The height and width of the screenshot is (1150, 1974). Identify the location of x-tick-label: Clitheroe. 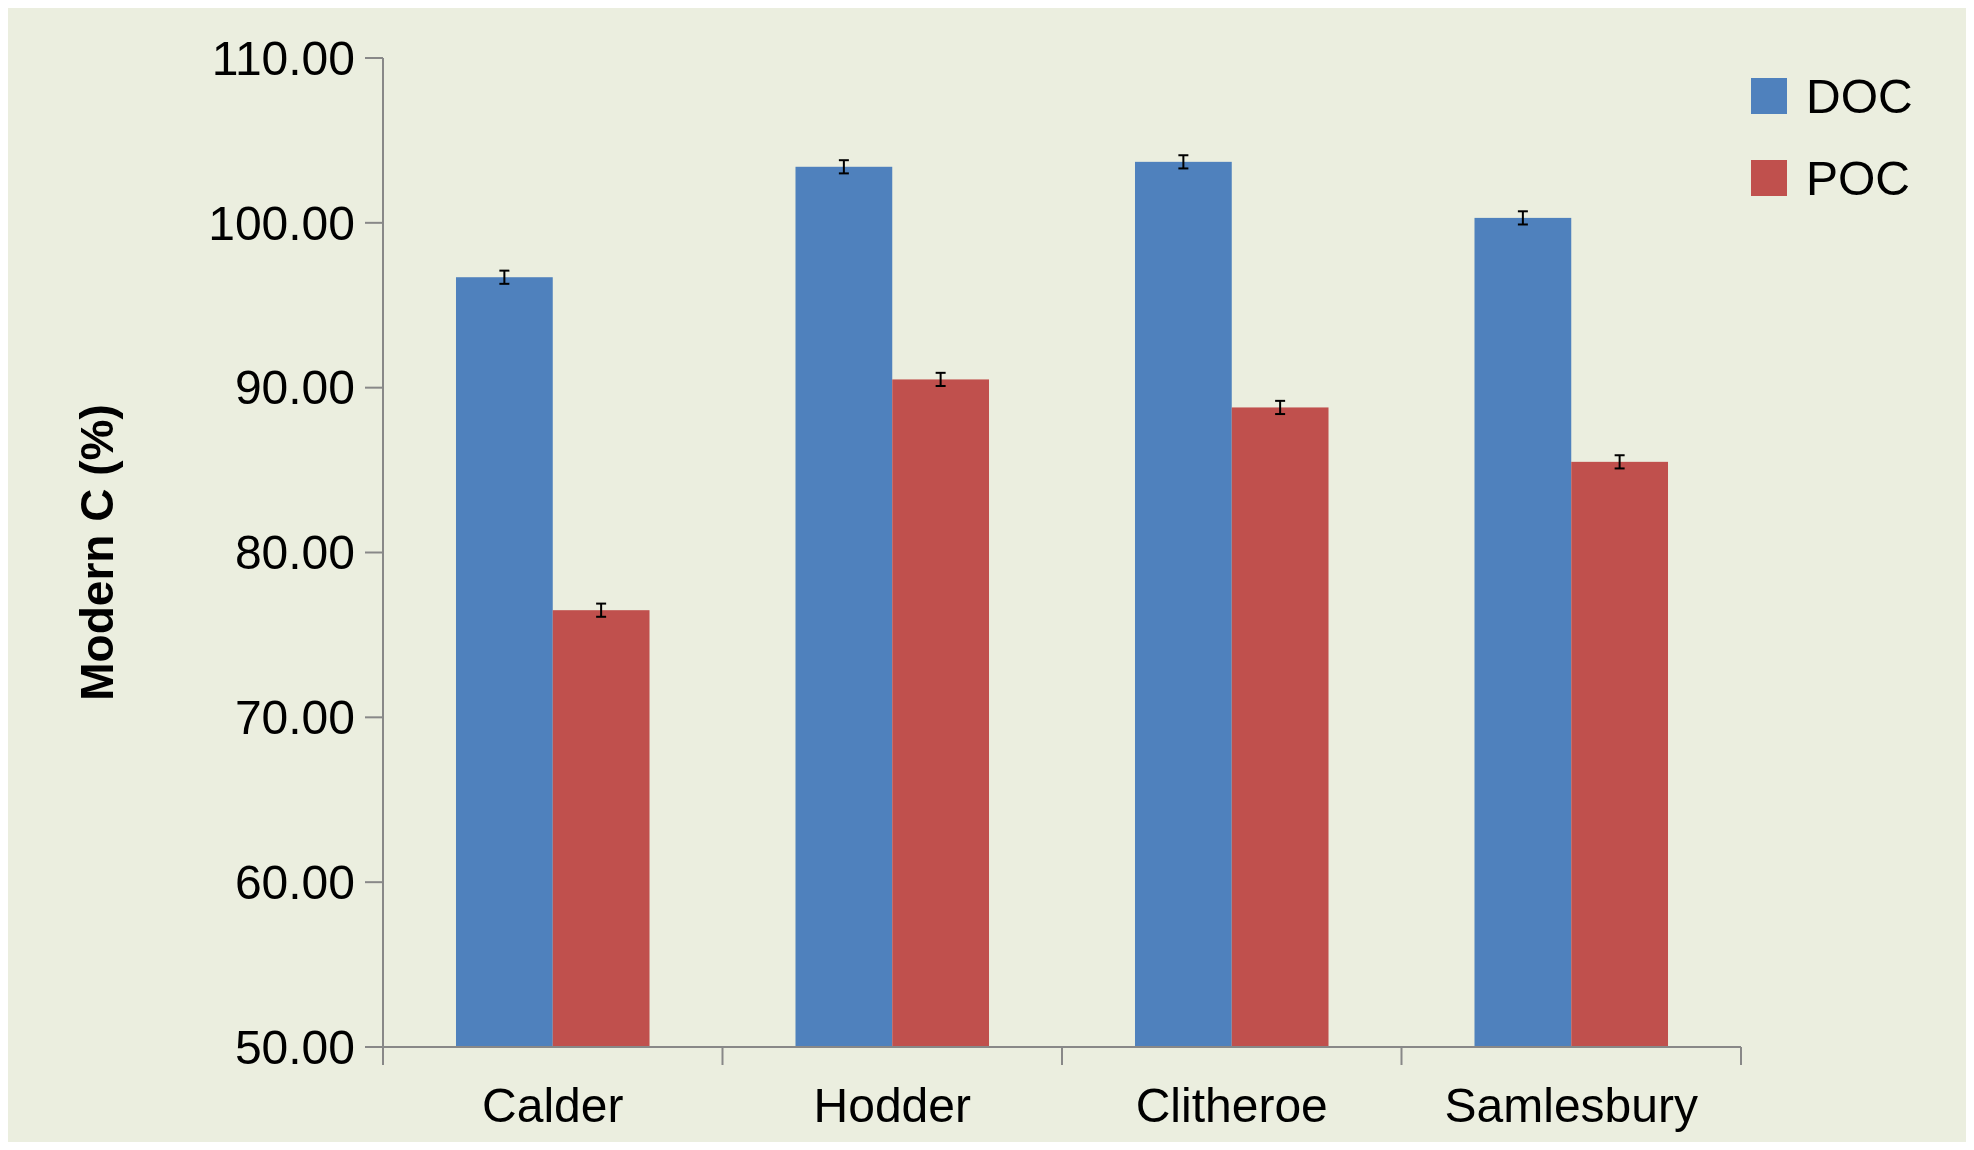
(1231, 1105).